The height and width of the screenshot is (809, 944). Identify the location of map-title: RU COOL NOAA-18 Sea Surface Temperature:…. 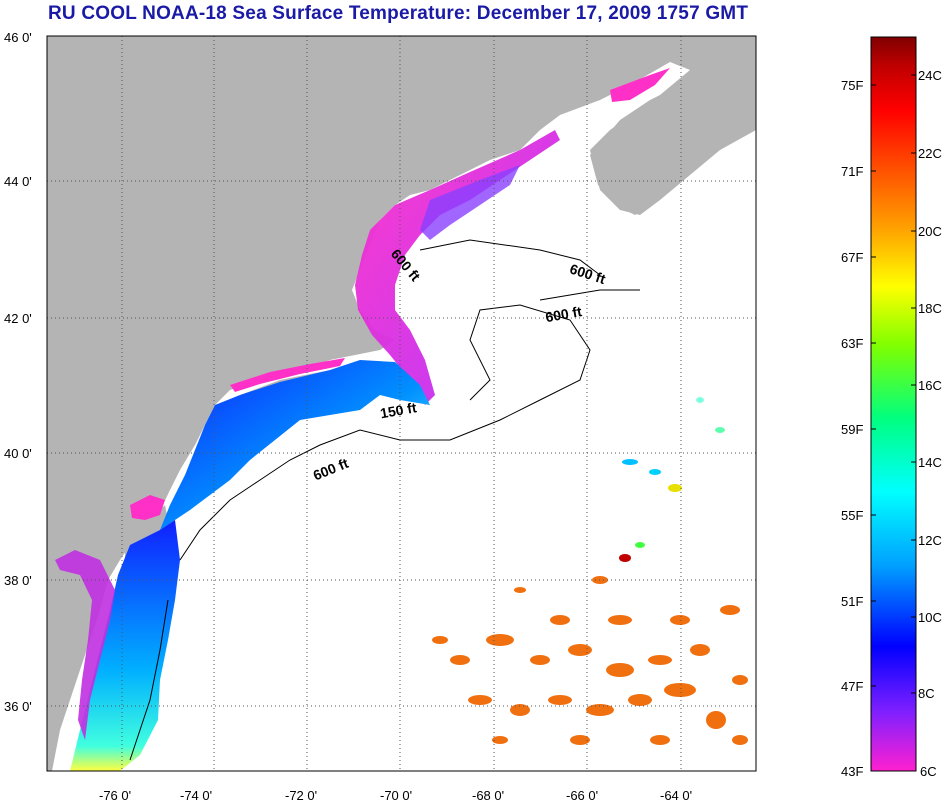
(398, 13).